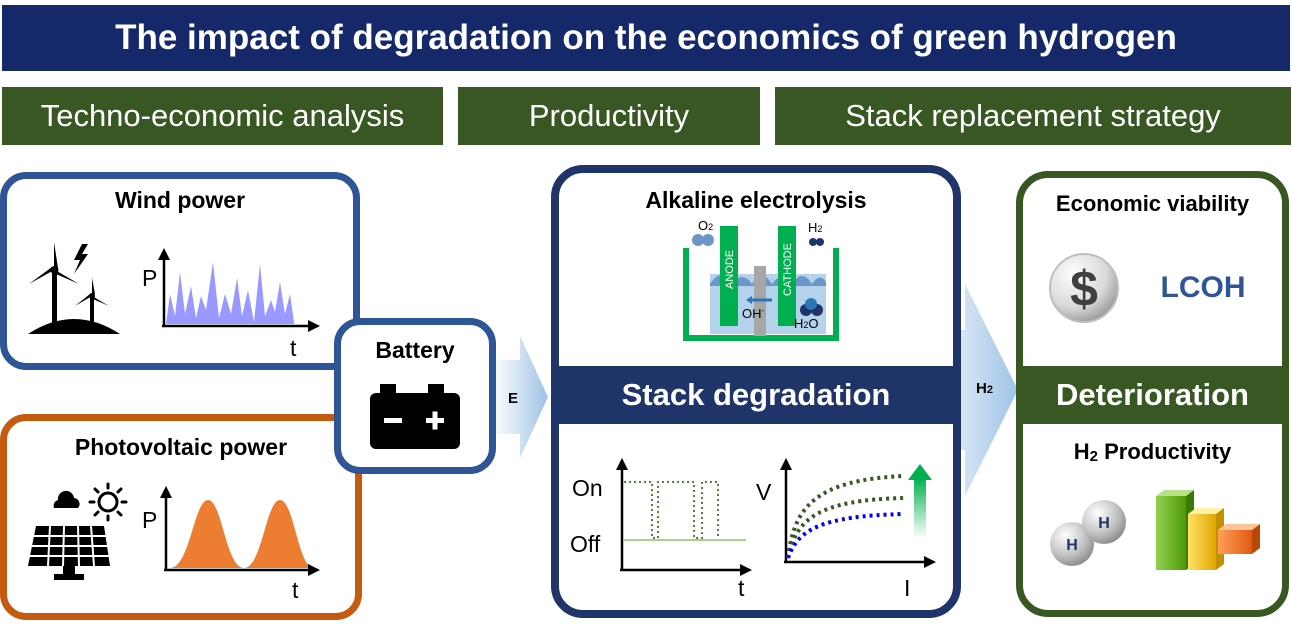 Image resolution: width=1292 pixels, height=627 pixels. What do you see at coordinates (1152, 203) in the screenshot?
I see `economic-viability-title: Economic viability` at bounding box center [1152, 203].